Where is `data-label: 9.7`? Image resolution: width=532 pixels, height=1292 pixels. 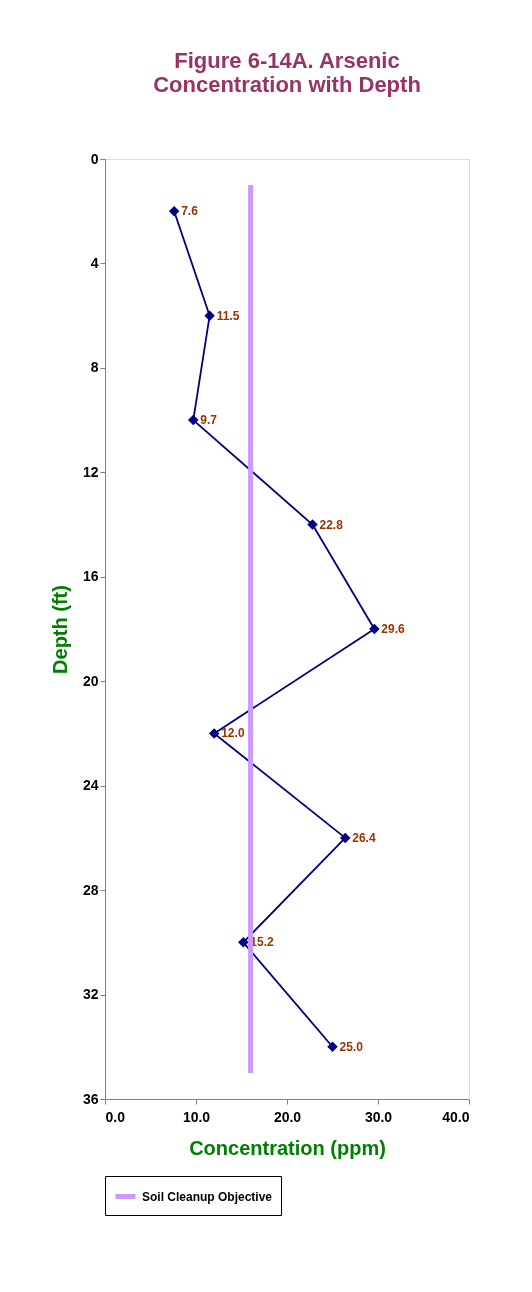
data-label: 9.7 is located at coordinates (209, 420).